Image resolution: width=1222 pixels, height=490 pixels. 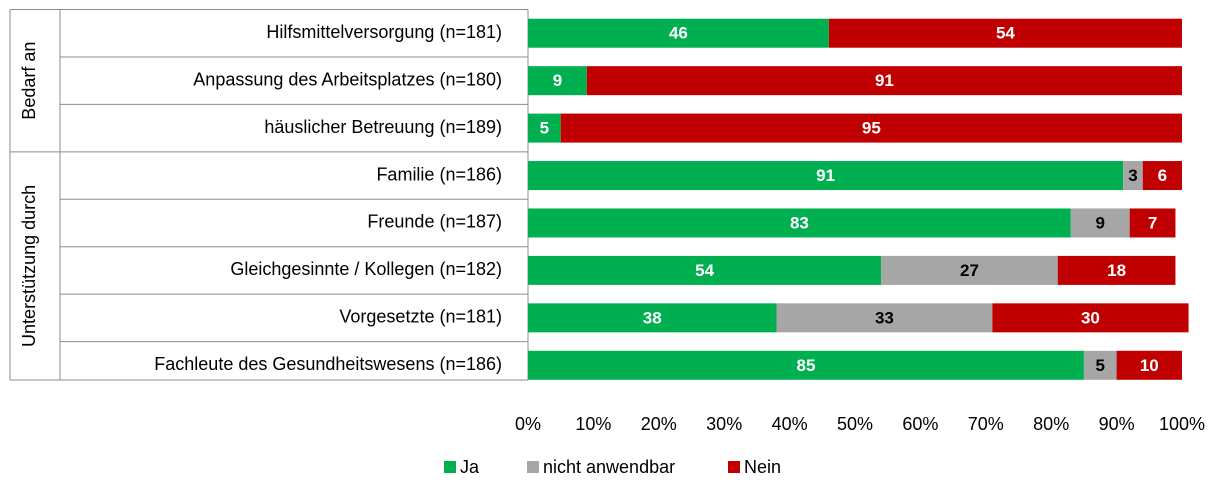 I want to click on data-label: 46, so click(x=678, y=33).